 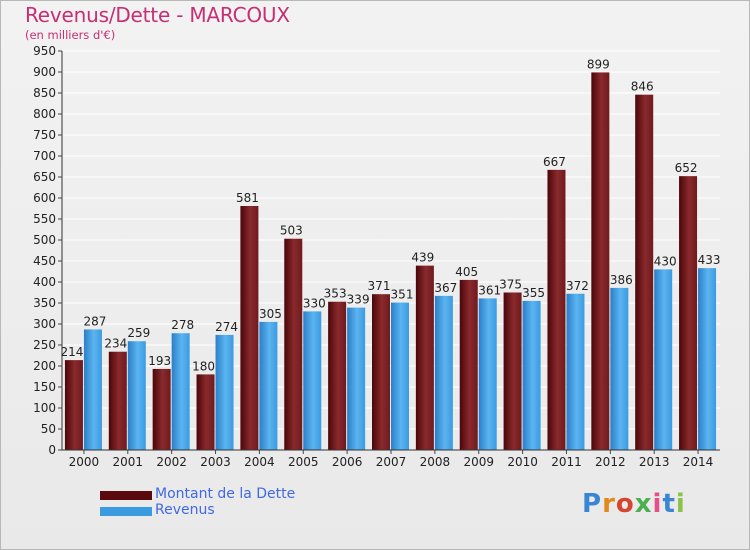 What do you see at coordinates (70, 35) in the screenshot?
I see `chart-subtitle: (en milliers d'€)` at bounding box center [70, 35].